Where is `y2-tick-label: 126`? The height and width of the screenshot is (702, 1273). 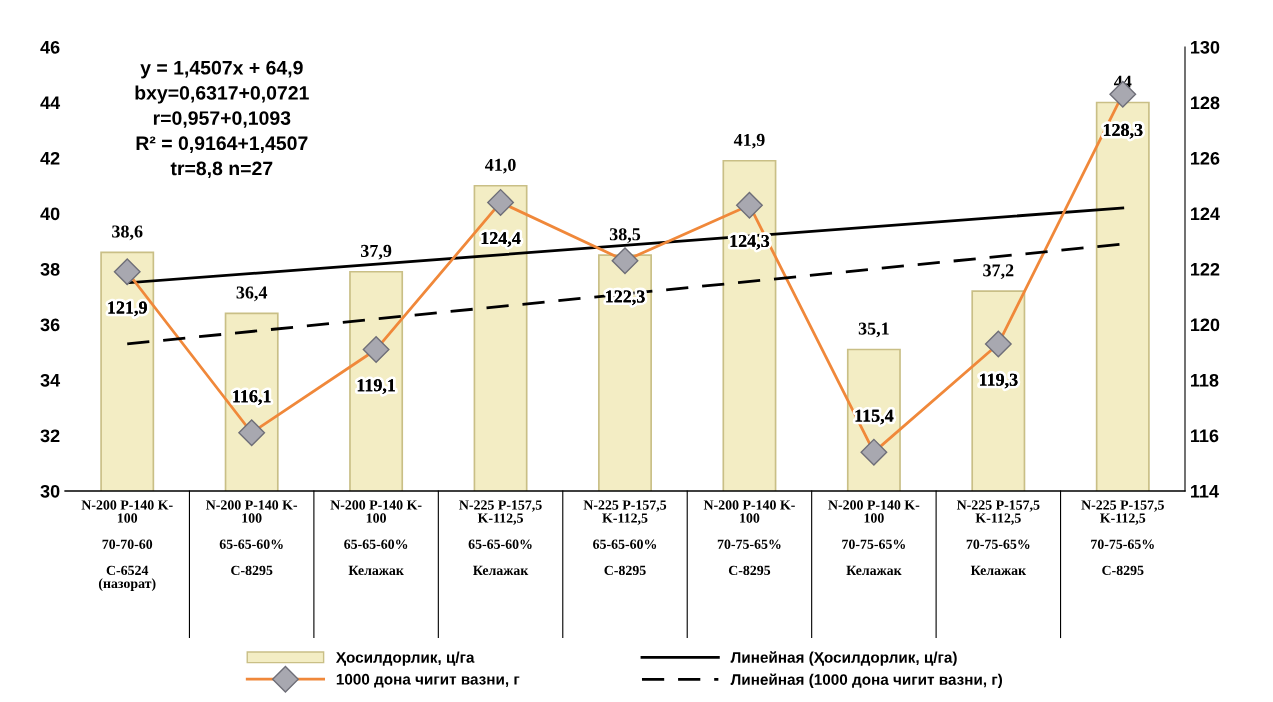 y2-tick-label: 126 is located at coordinates (1205, 158).